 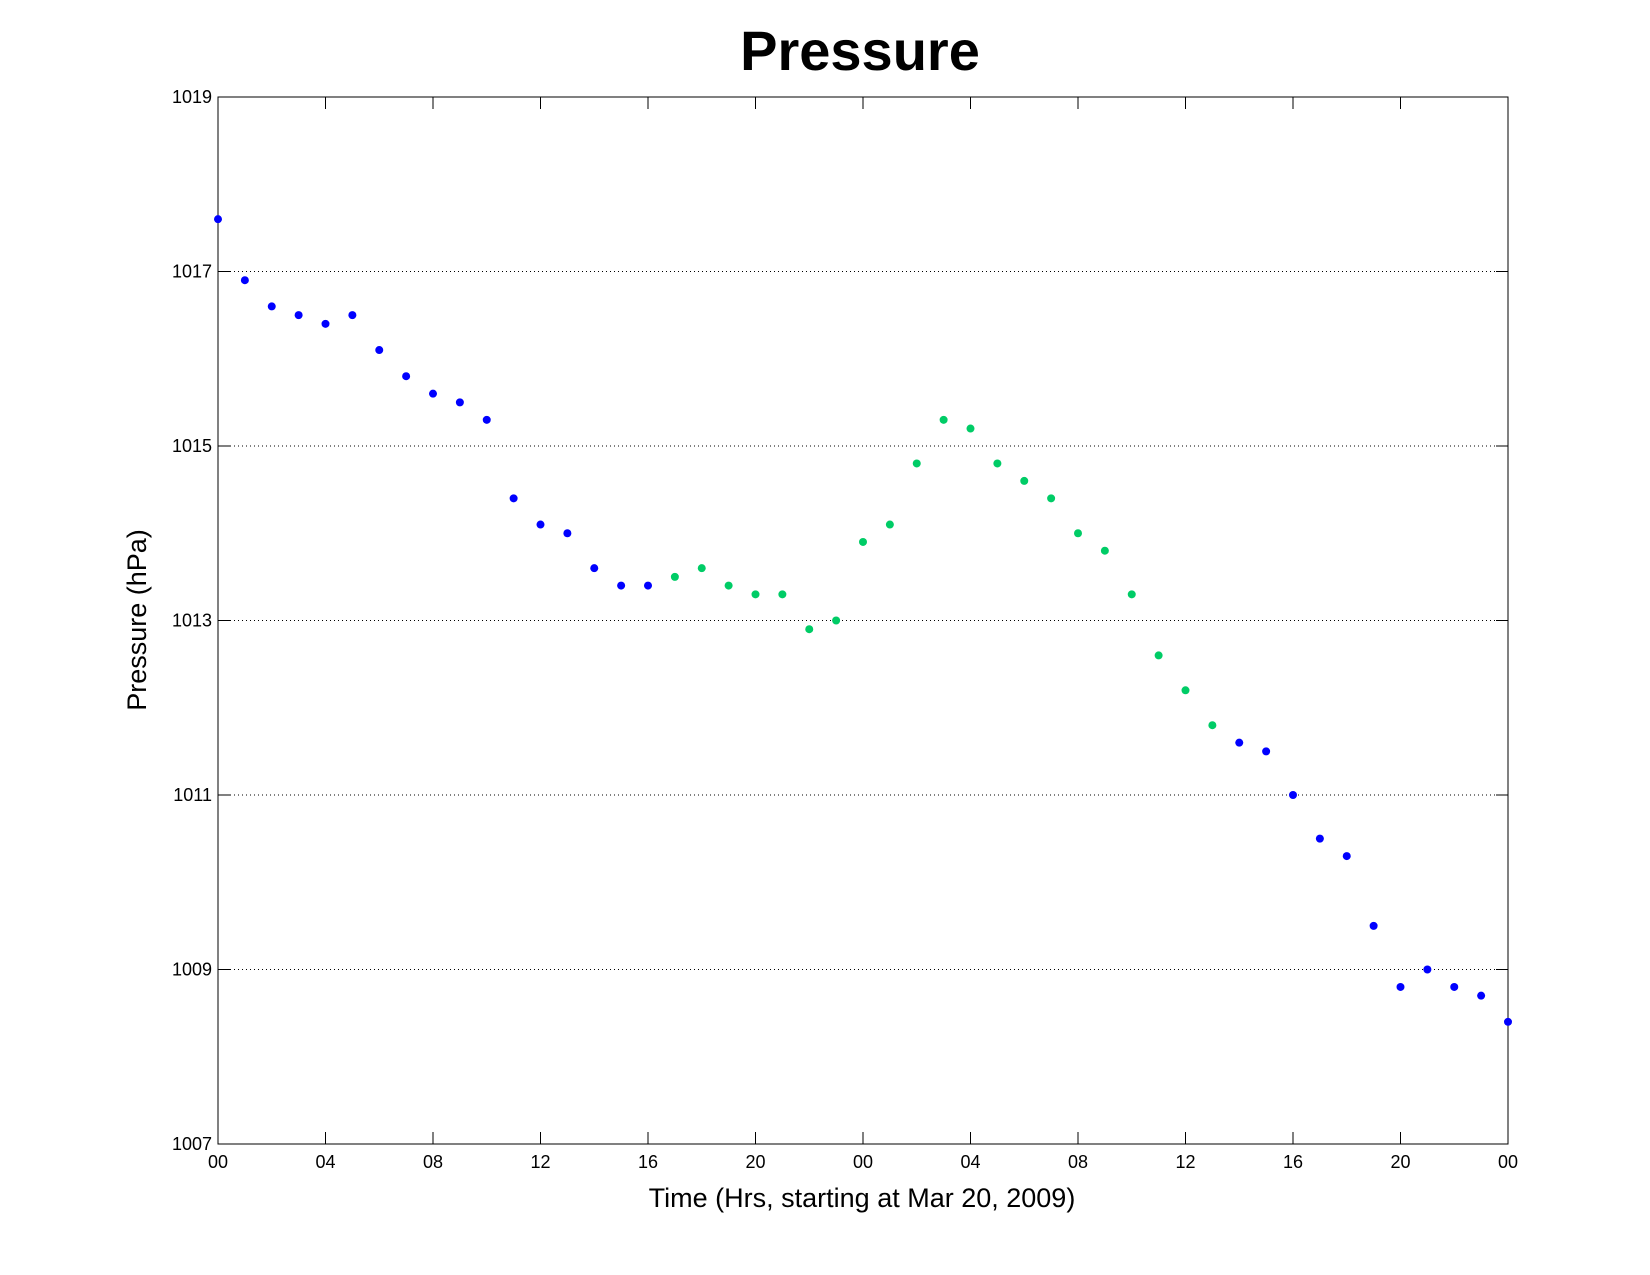 What do you see at coordinates (192, 621) in the screenshot?
I see `y-tick-label: 1013` at bounding box center [192, 621].